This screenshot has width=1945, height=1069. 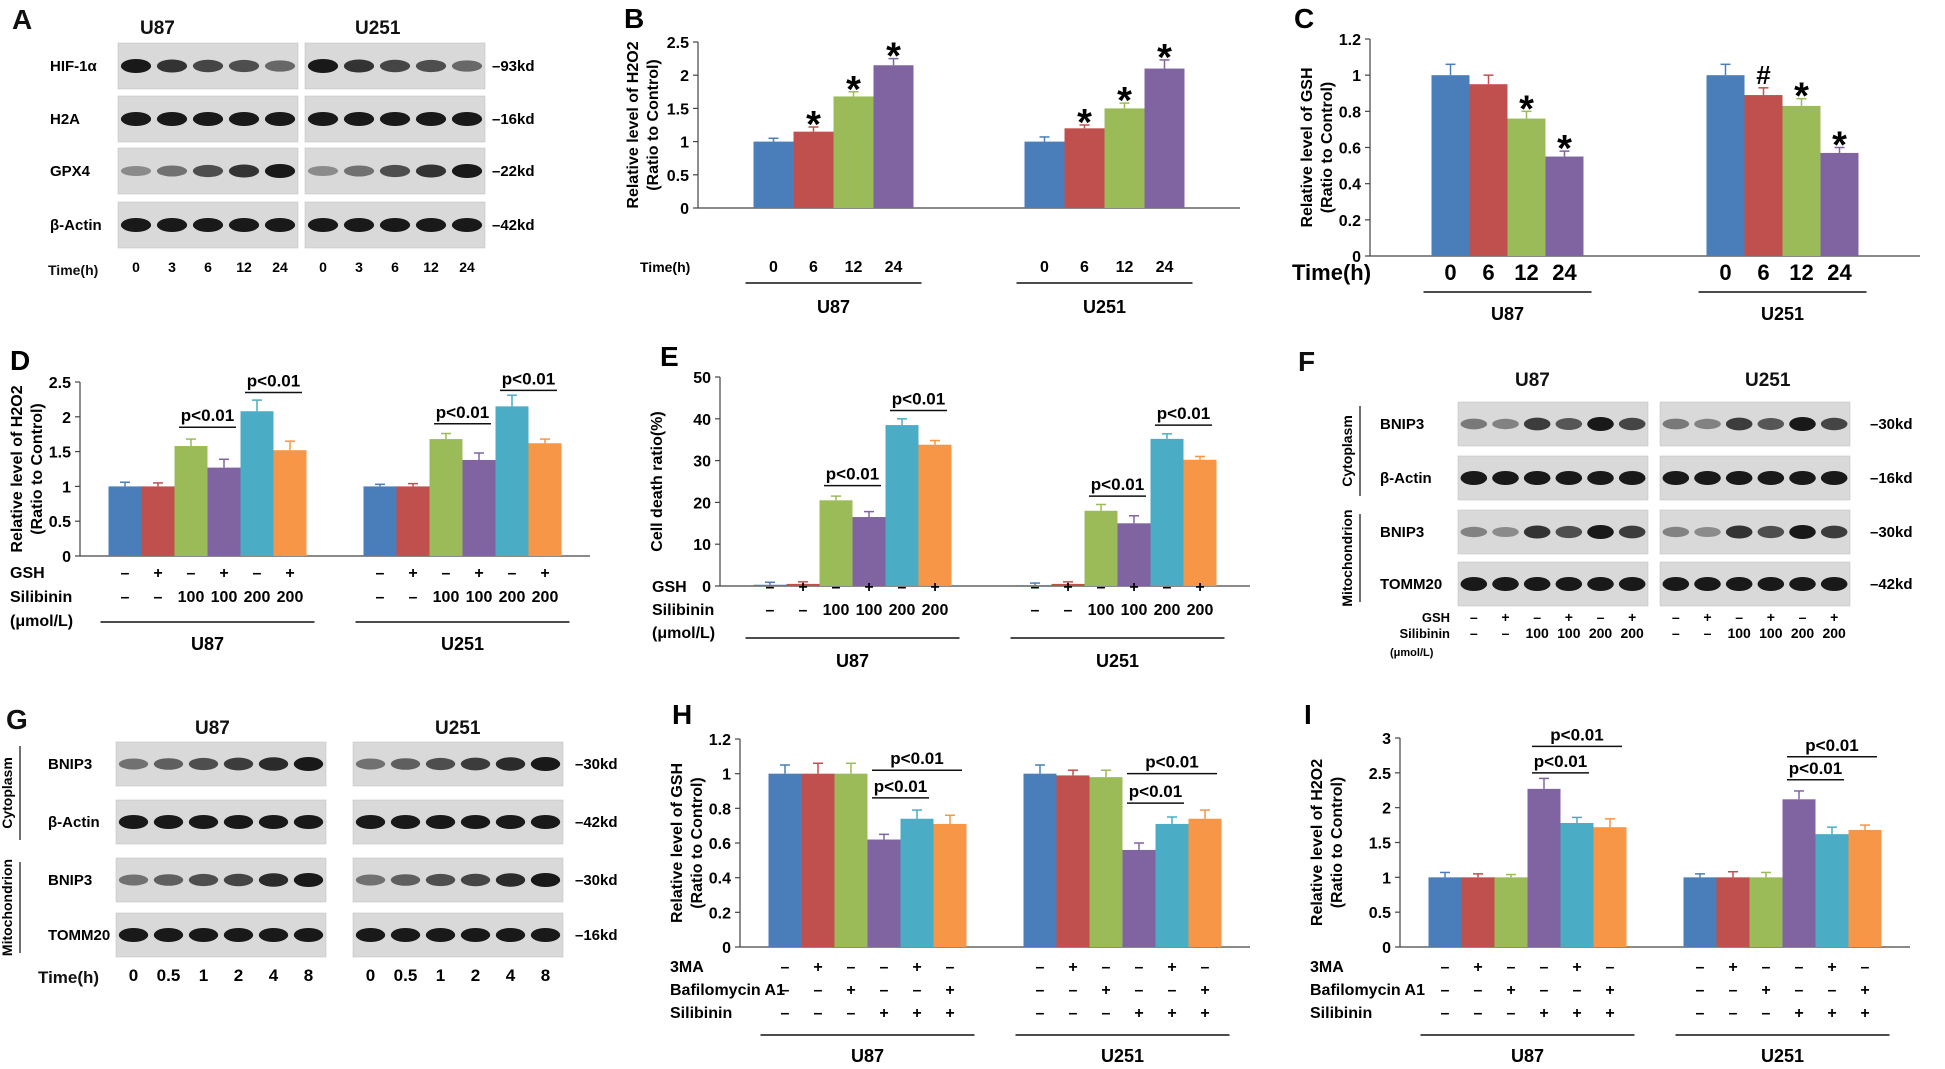 I want to click on condition-row-label: Time(h), so click(x=1331, y=272).